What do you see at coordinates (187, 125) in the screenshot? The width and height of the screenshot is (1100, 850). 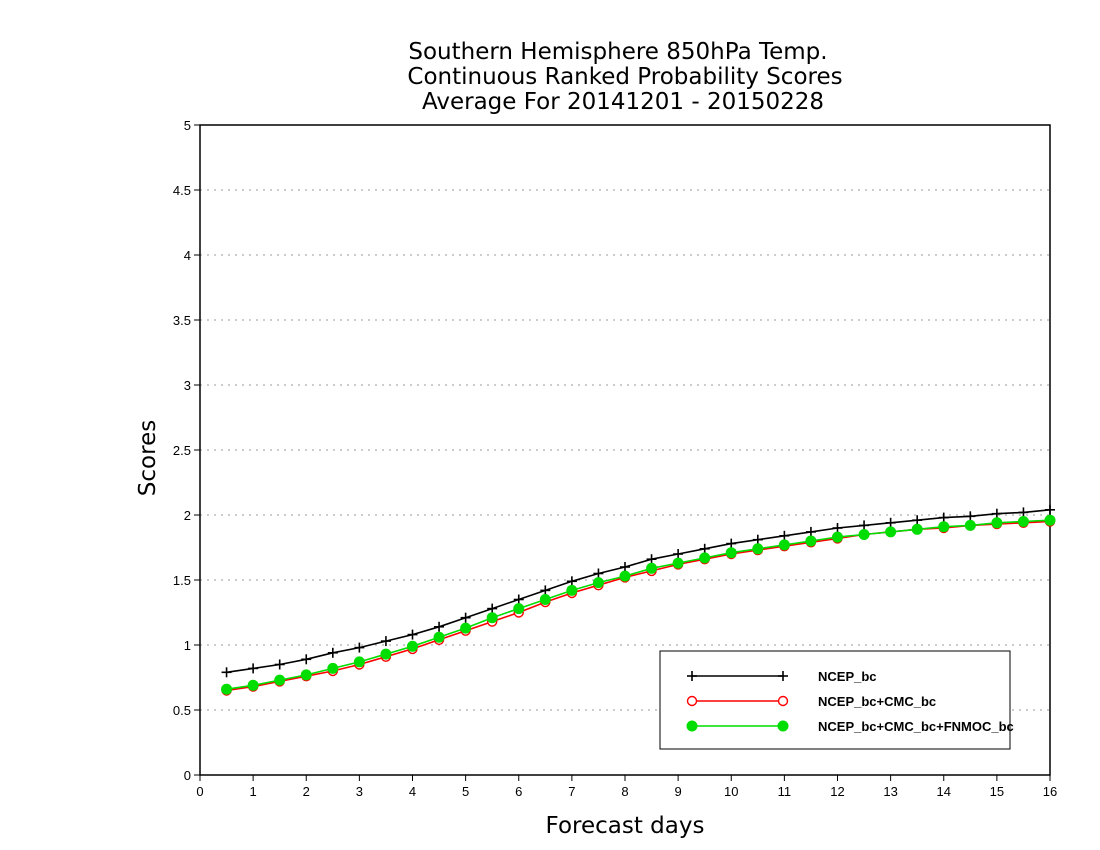 I see `y-tick-label-10: 5` at bounding box center [187, 125].